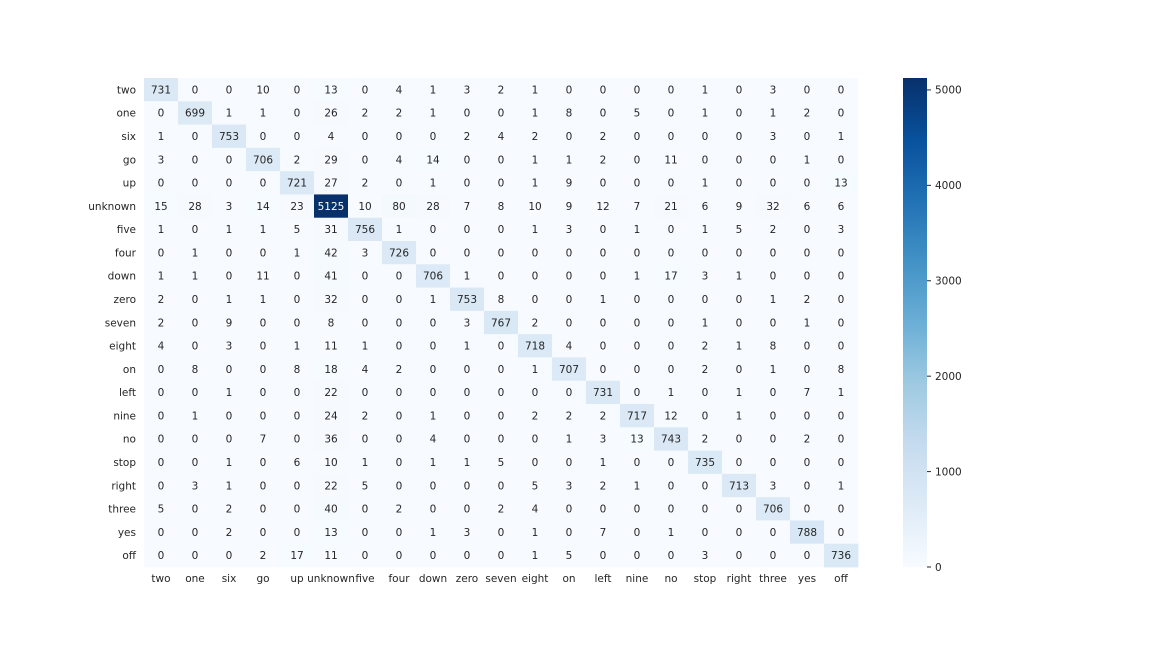  What do you see at coordinates (739, 486) in the screenshot?
I see `cell-value-label: 713` at bounding box center [739, 486].